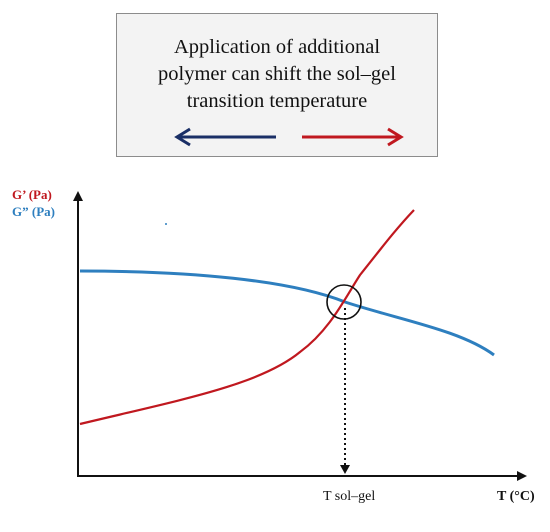  I want to click on callout-line-3: transition temperature, so click(277, 101).